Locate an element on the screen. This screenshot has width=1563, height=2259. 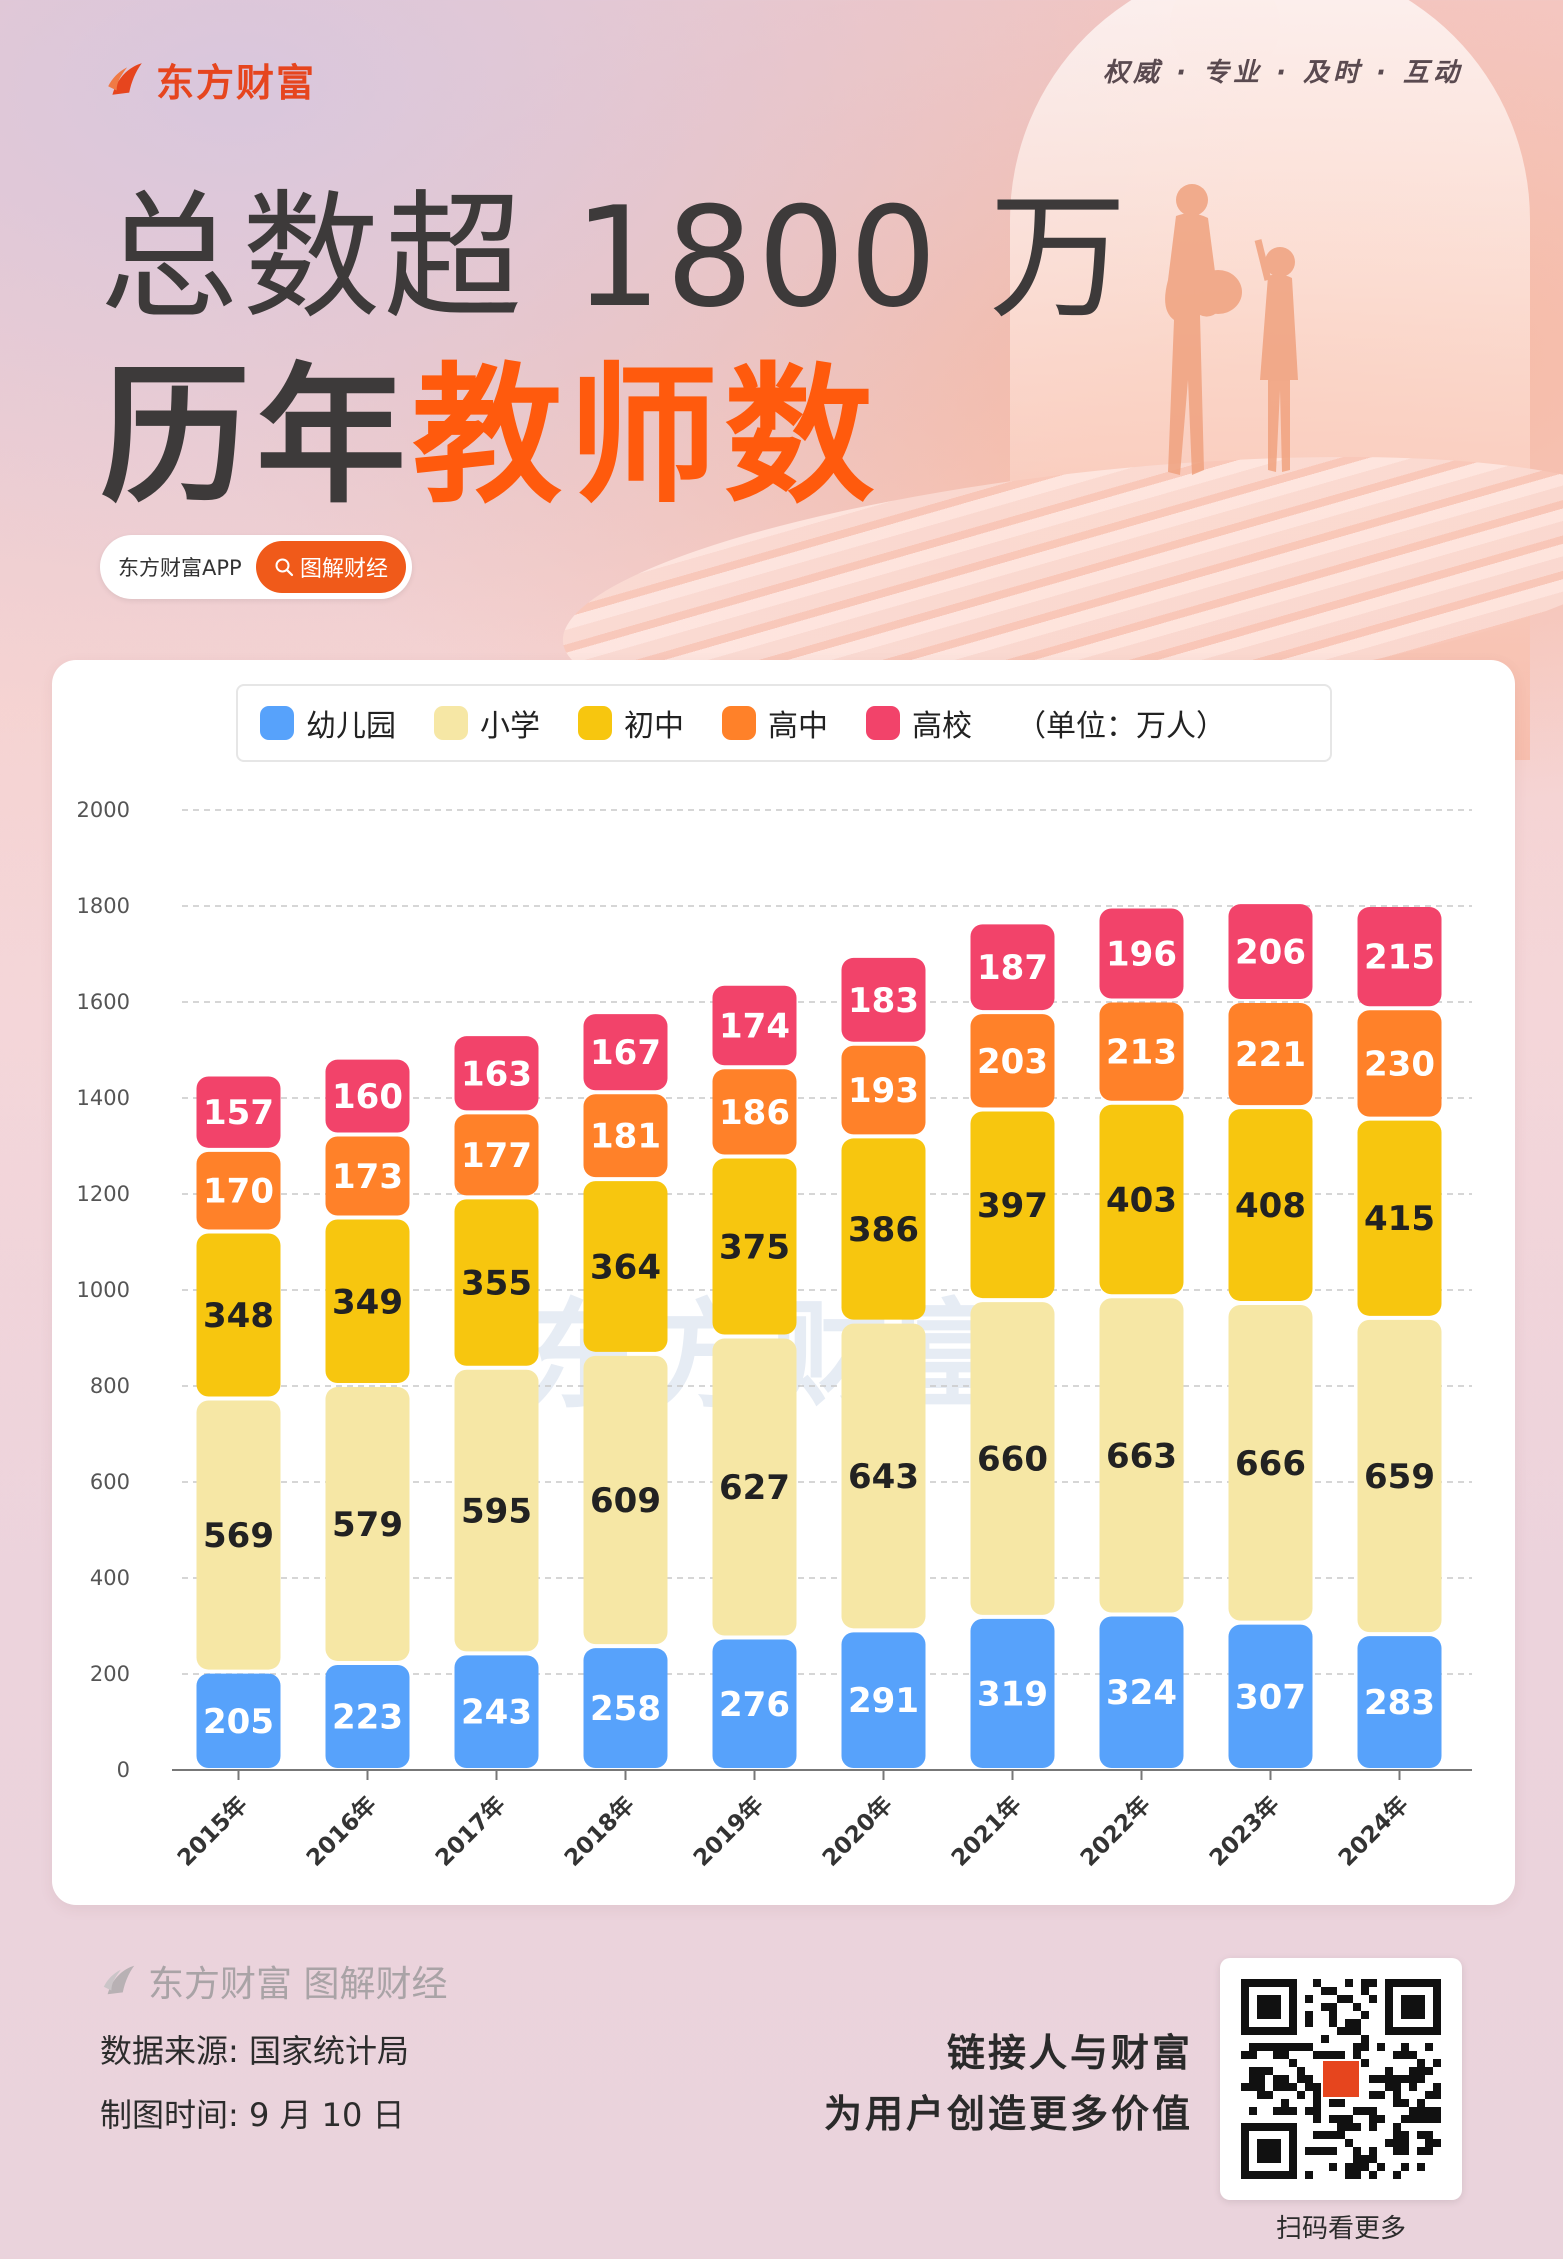
data-label: 660 is located at coordinates (1012, 1459).